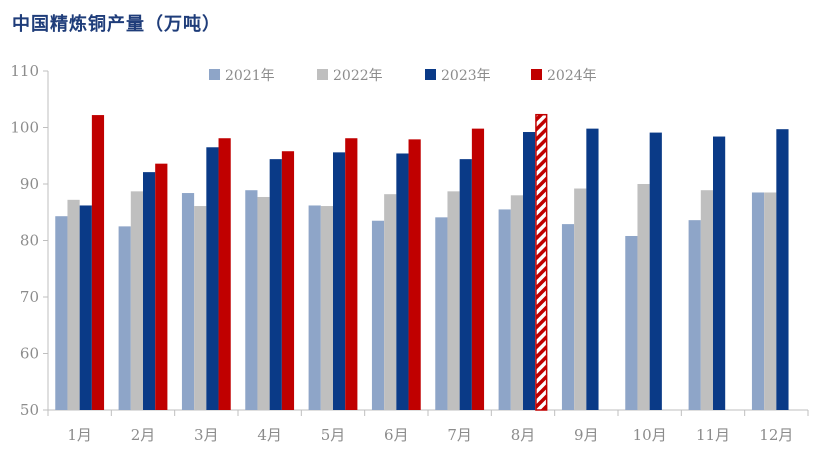 This screenshot has width=816, height=461. I want to click on bar-2024年-1月, so click(98, 262).